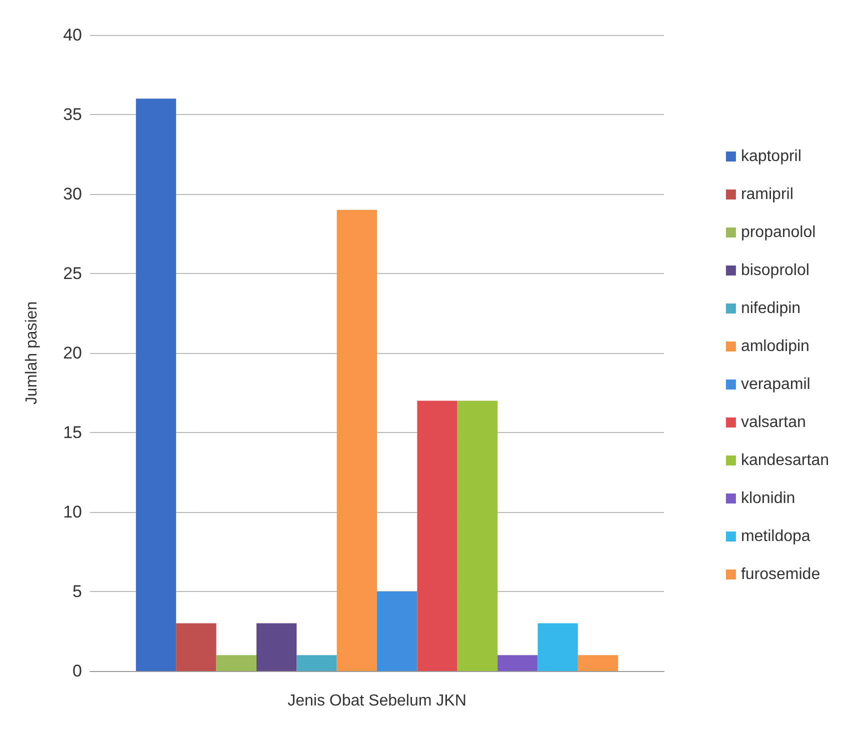 The image size is (854, 731). Describe the element at coordinates (32, 353) in the screenshot. I see `y-axis-title: Jumlah pasien` at that location.